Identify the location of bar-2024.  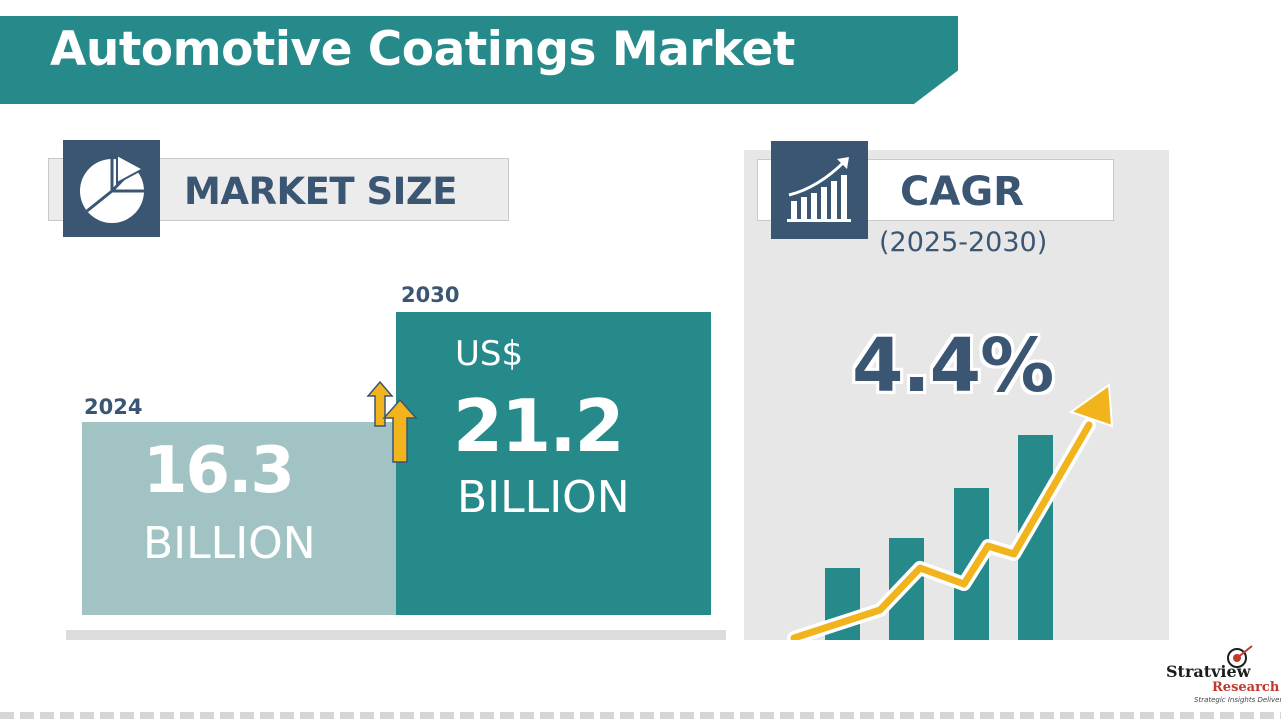
(239, 518).